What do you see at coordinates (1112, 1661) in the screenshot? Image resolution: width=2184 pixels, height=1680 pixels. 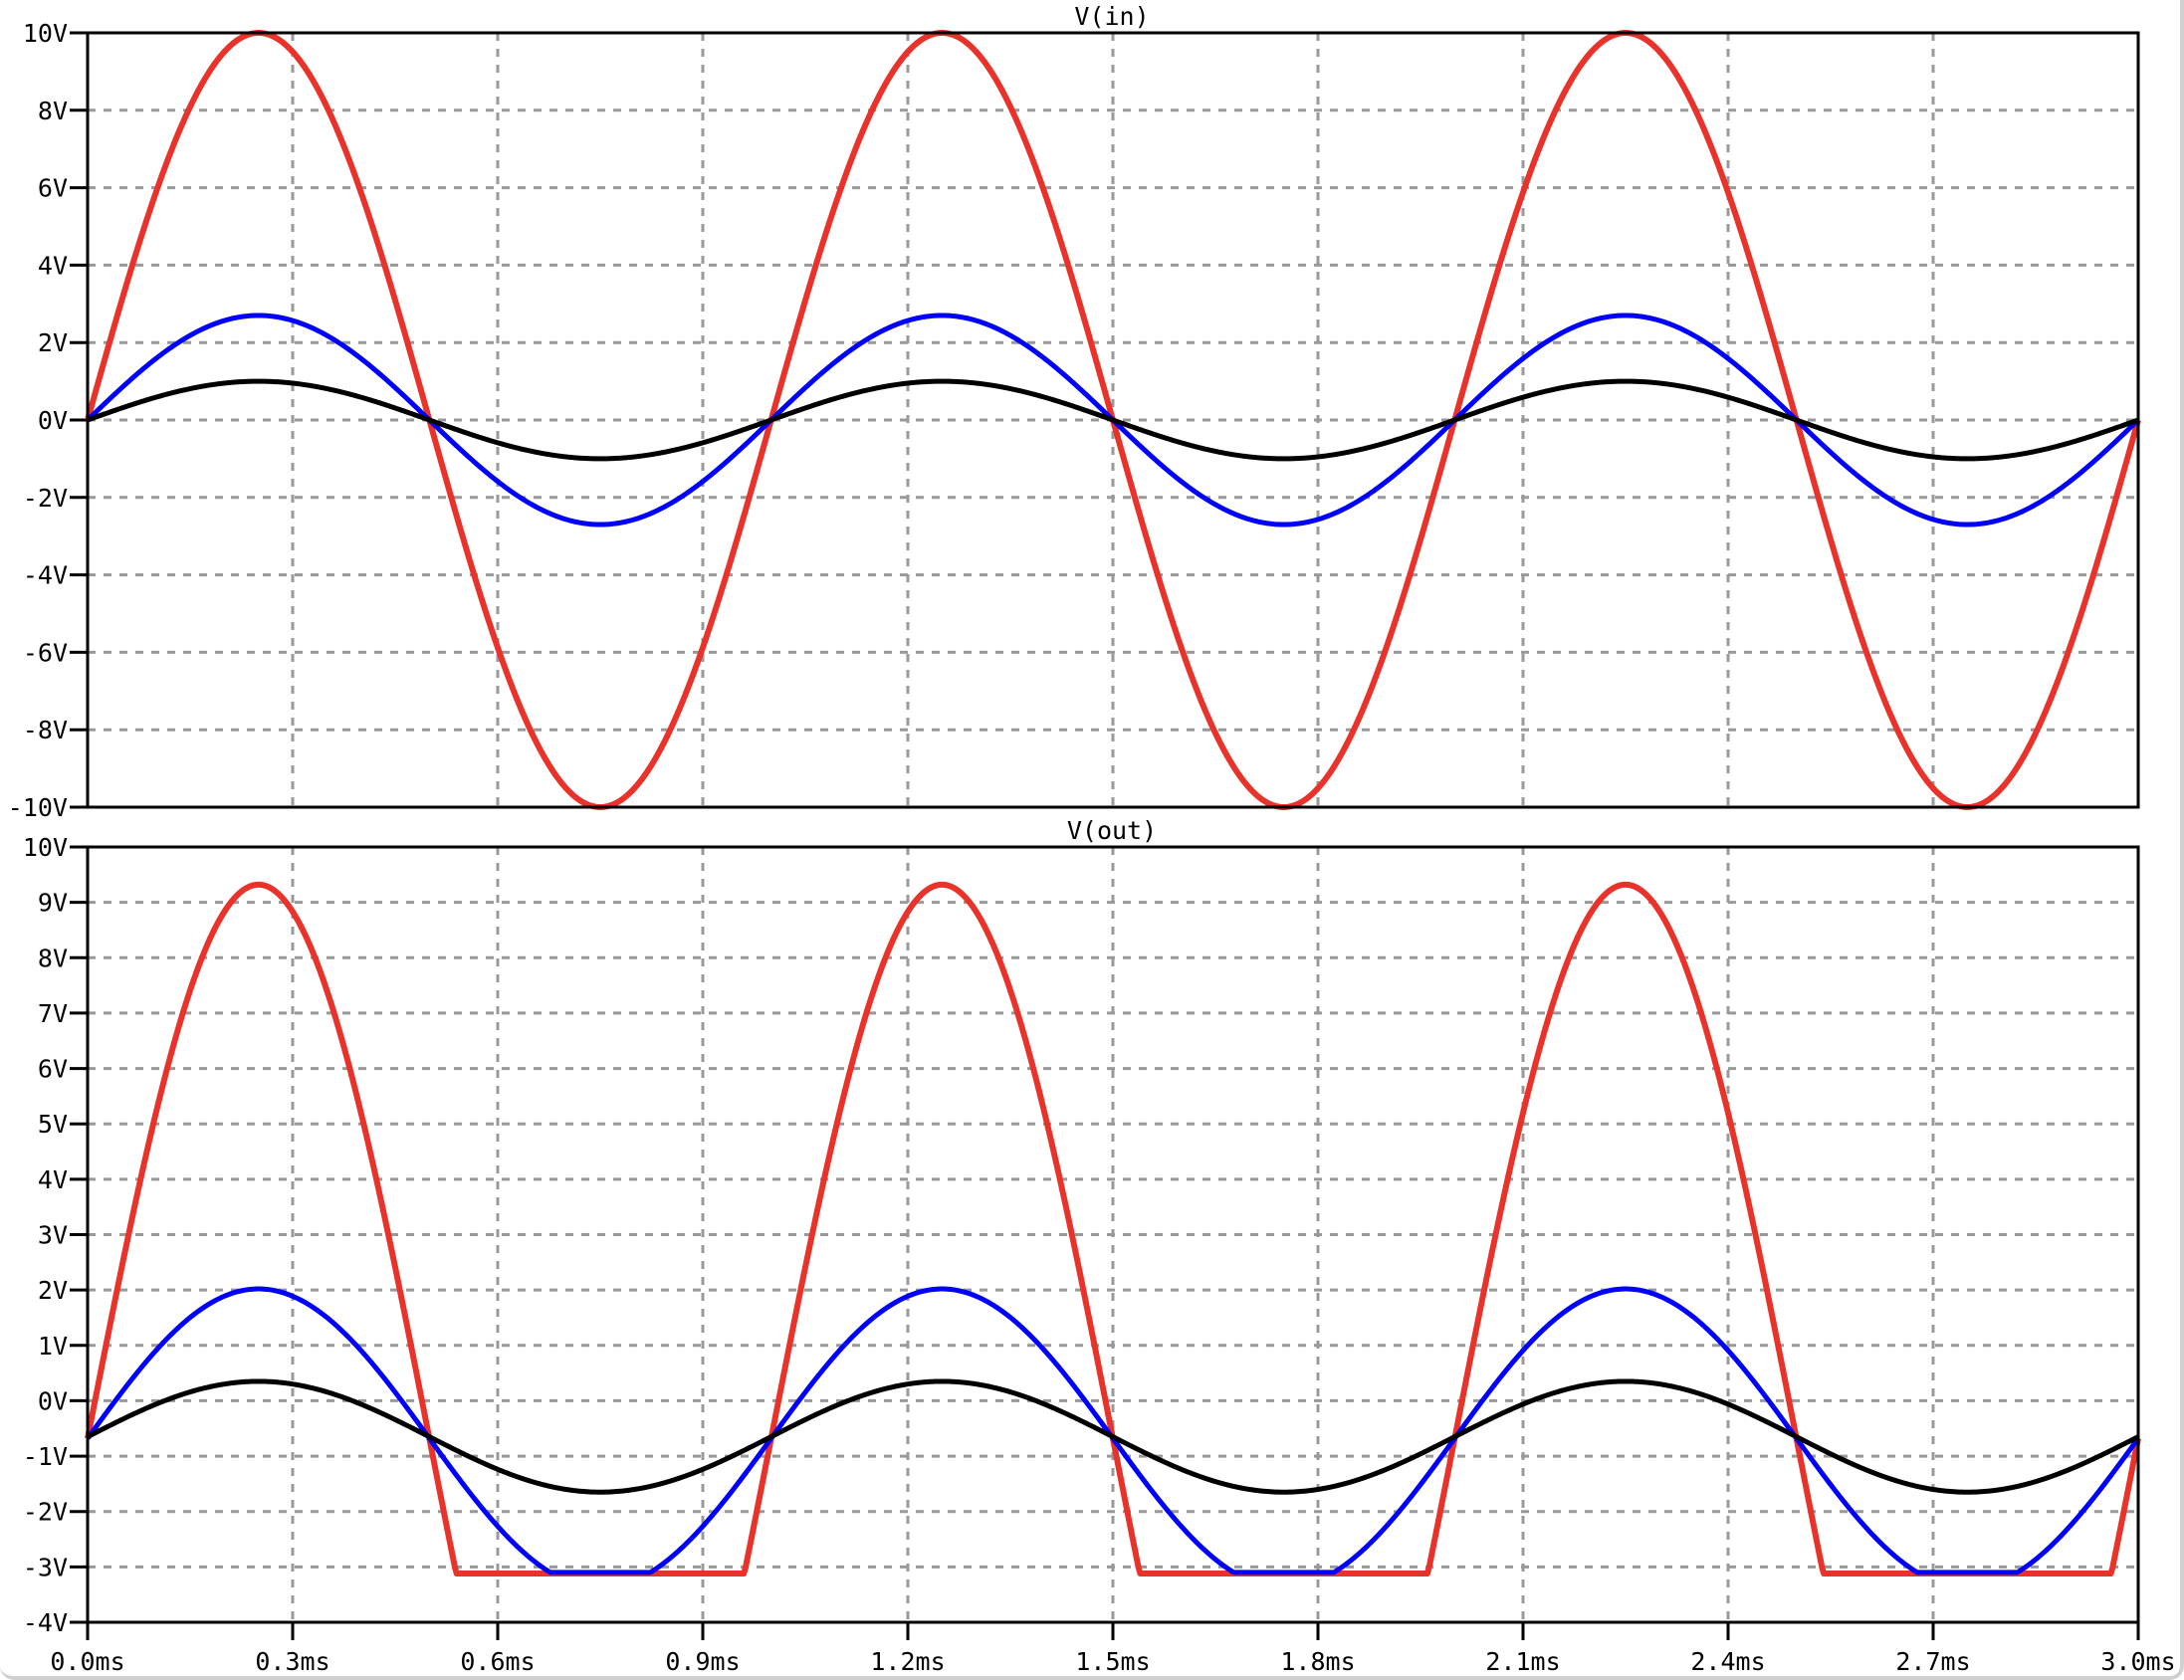 I see `x-tick-label: 1.5ms` at bounding box center [1112, 1661].